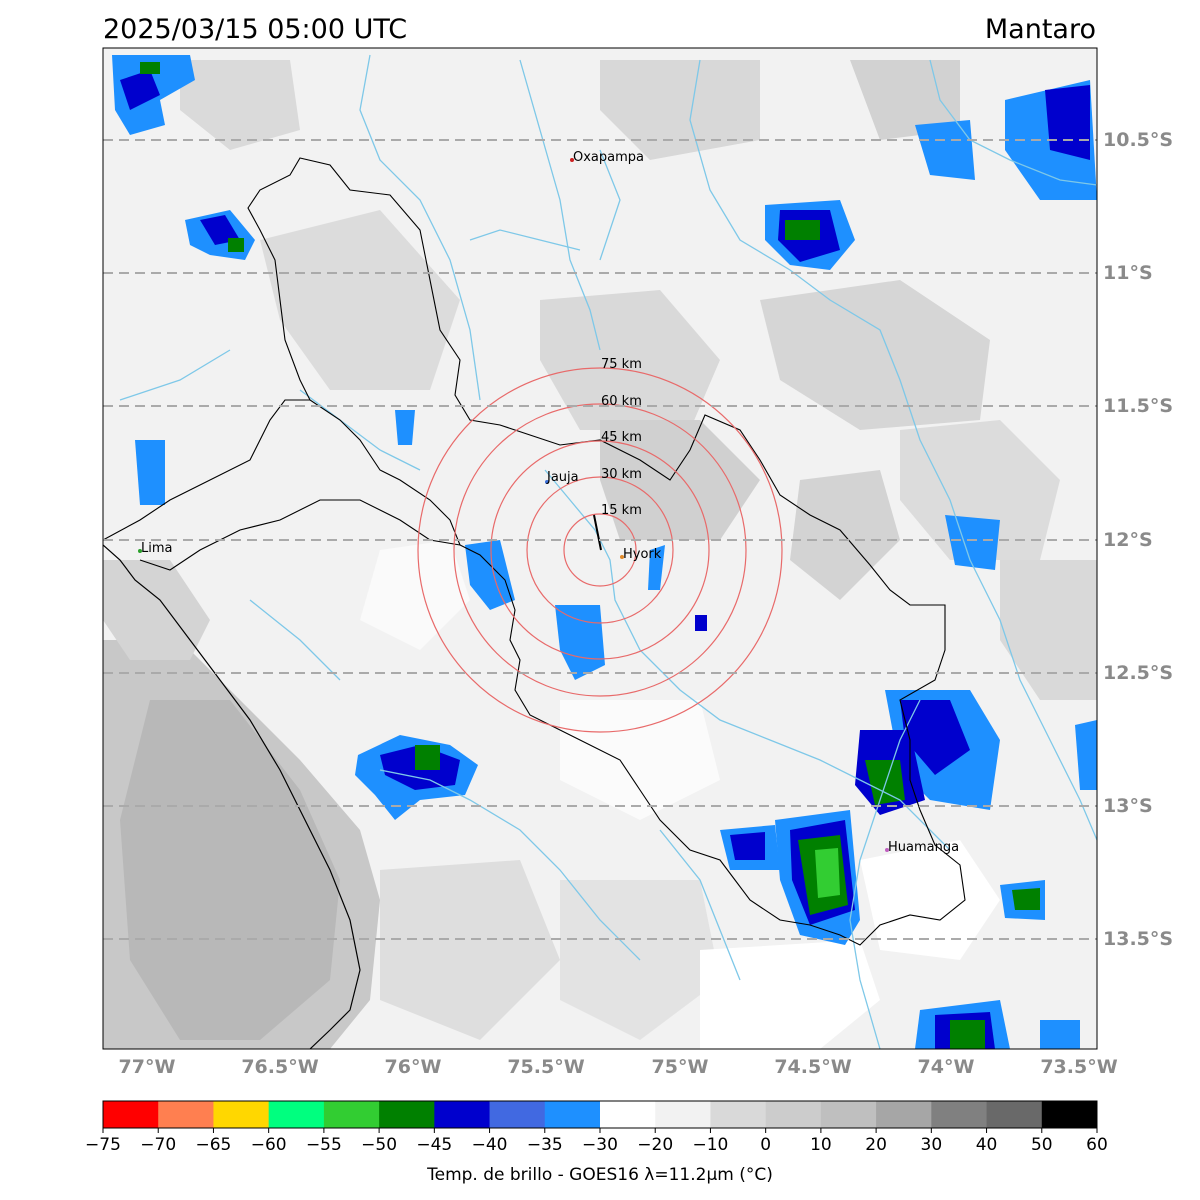 The image size is (1200, 1200). What do you see at coordinates (232, 796) in the screenshot?
I see `coastline` at bounding box center [232, 796].